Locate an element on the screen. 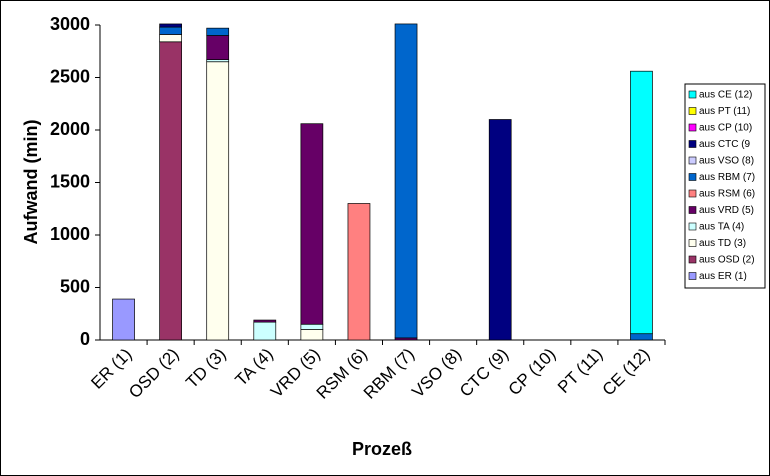 This screenshot has width=770, height=476. y-tick-label: 2000 is located at coordinates (70, 129).